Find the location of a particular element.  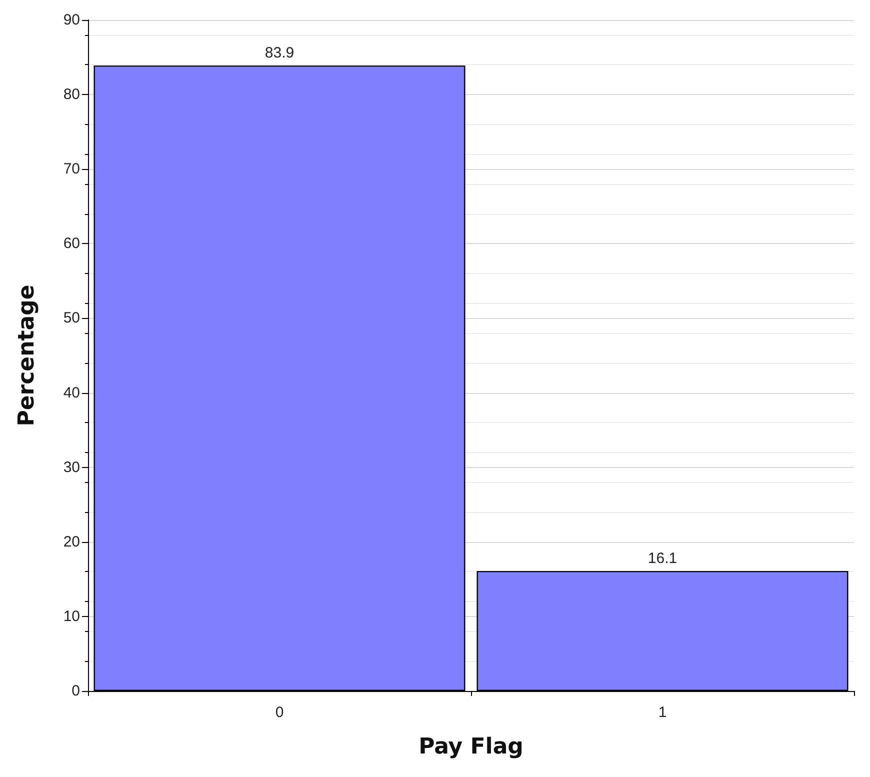

x-tick-label: 1 is located at coordinates (662, 712).